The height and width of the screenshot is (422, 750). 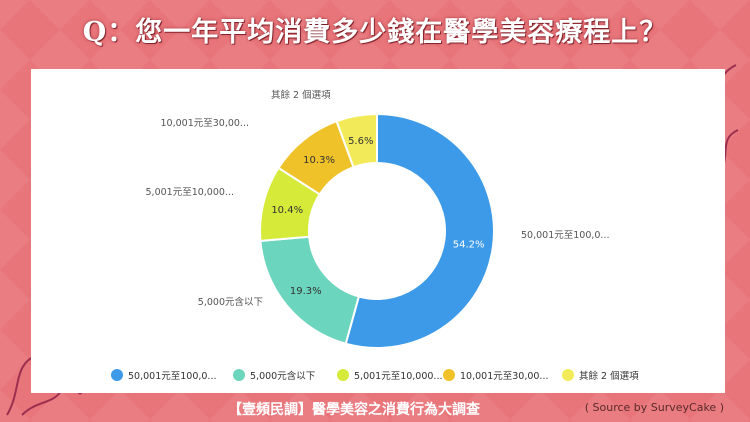 I want to click on slice-value-label: 54.2%, so click(x=469, y=244).